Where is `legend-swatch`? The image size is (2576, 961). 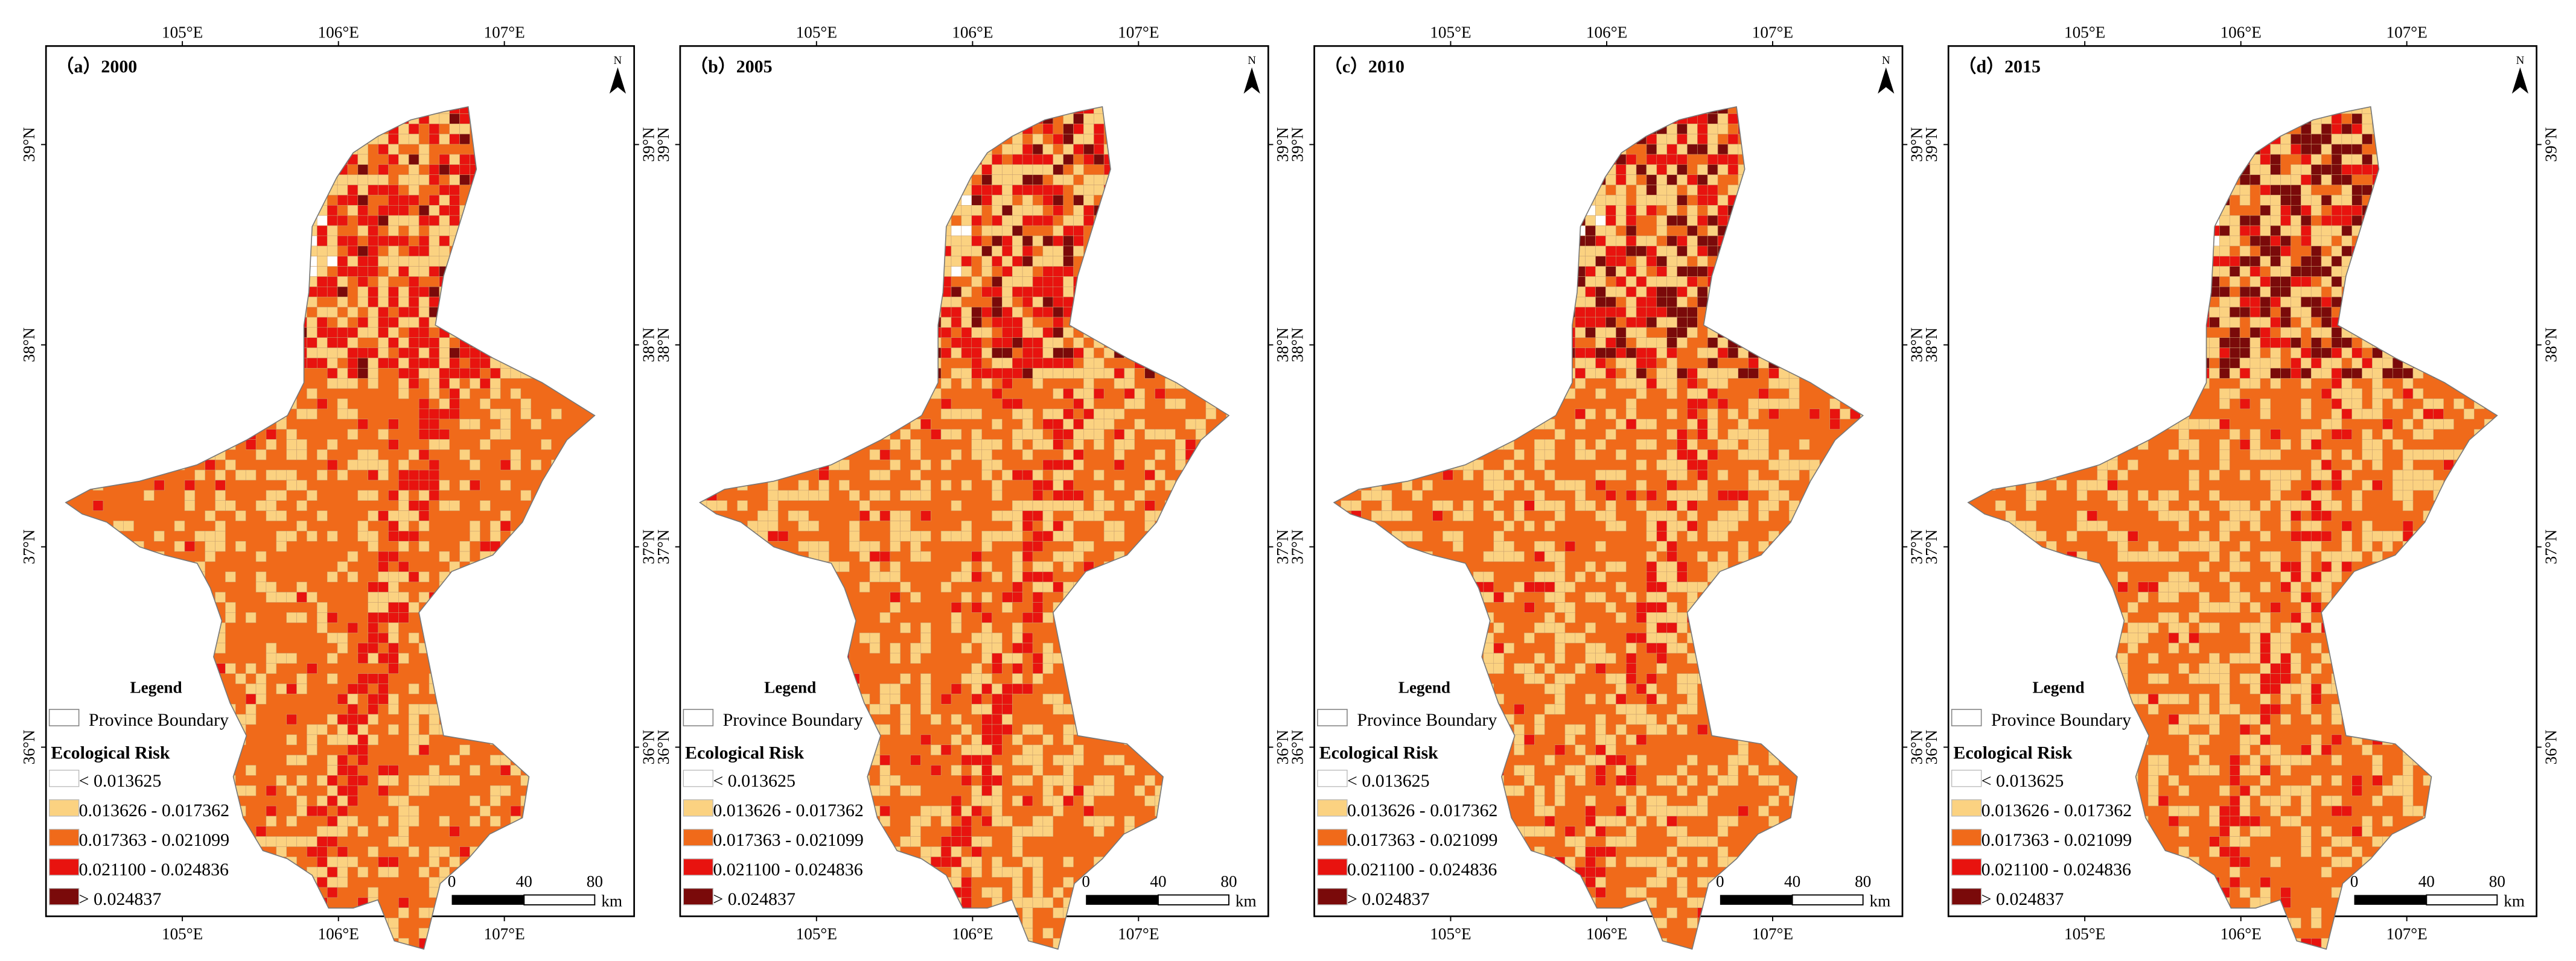
legend-swatch is located at coordinates (698, 778).